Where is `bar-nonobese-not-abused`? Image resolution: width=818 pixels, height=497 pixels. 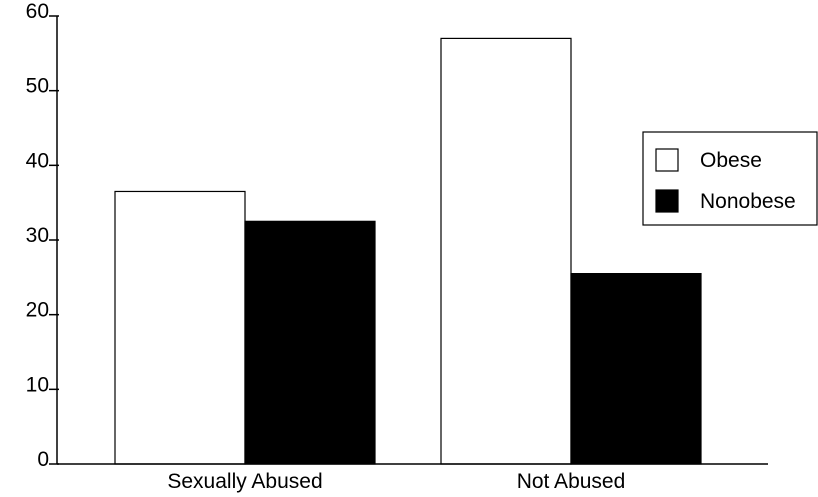 bar-nonobese-not-abused is located at coordinates (636, 369).